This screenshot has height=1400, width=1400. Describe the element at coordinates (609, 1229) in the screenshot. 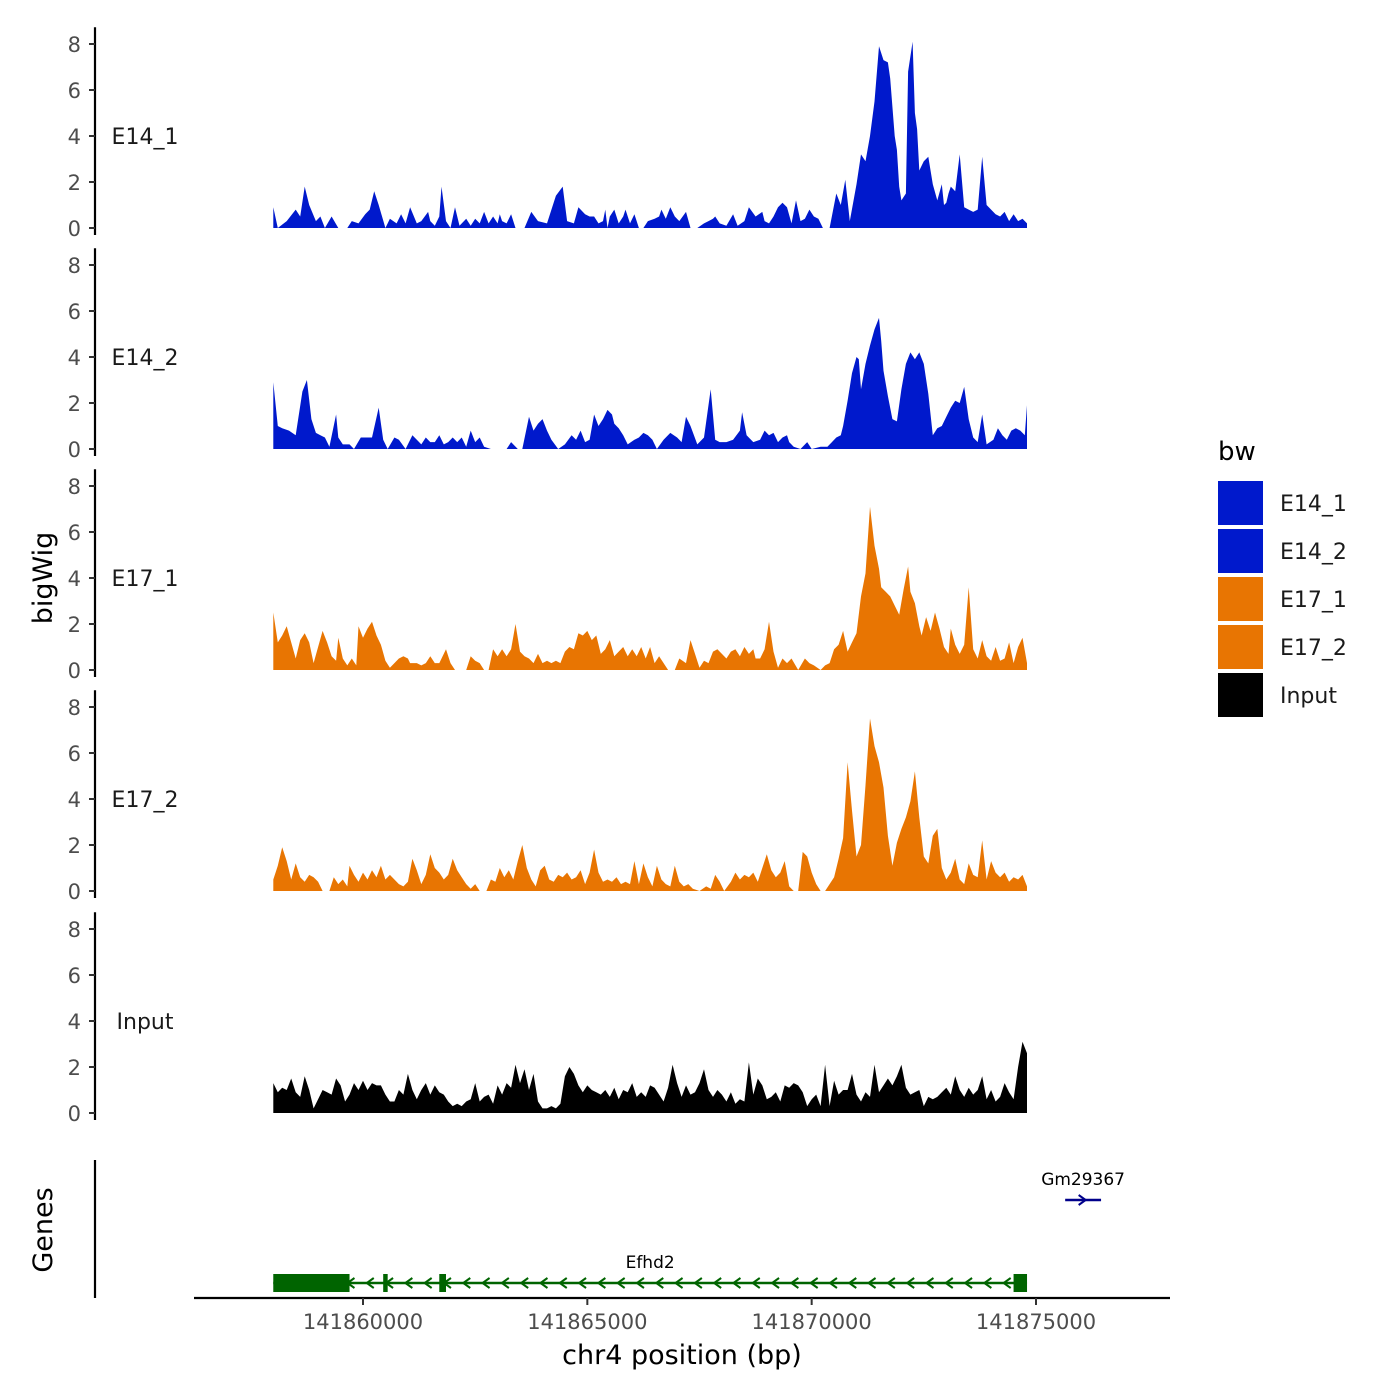

I see `gene-track: Efhd2 Gm29367` at that location.